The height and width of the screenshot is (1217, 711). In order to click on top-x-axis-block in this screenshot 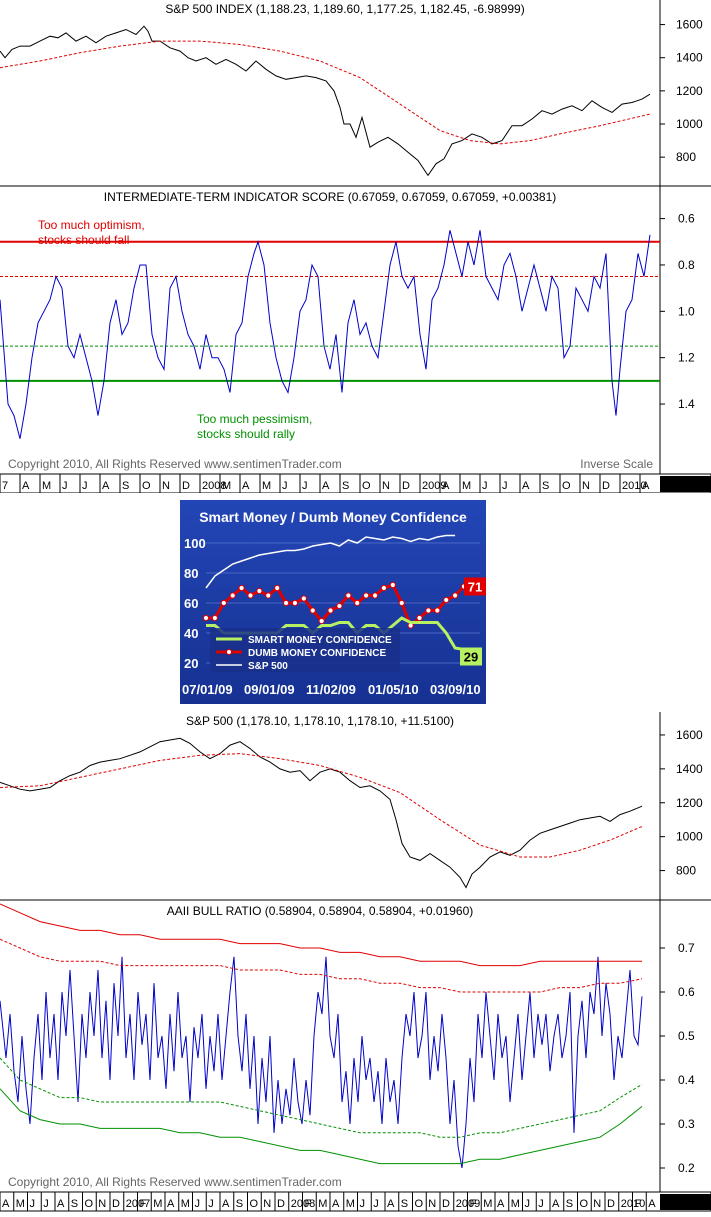, I will do `click(685, 484)`.